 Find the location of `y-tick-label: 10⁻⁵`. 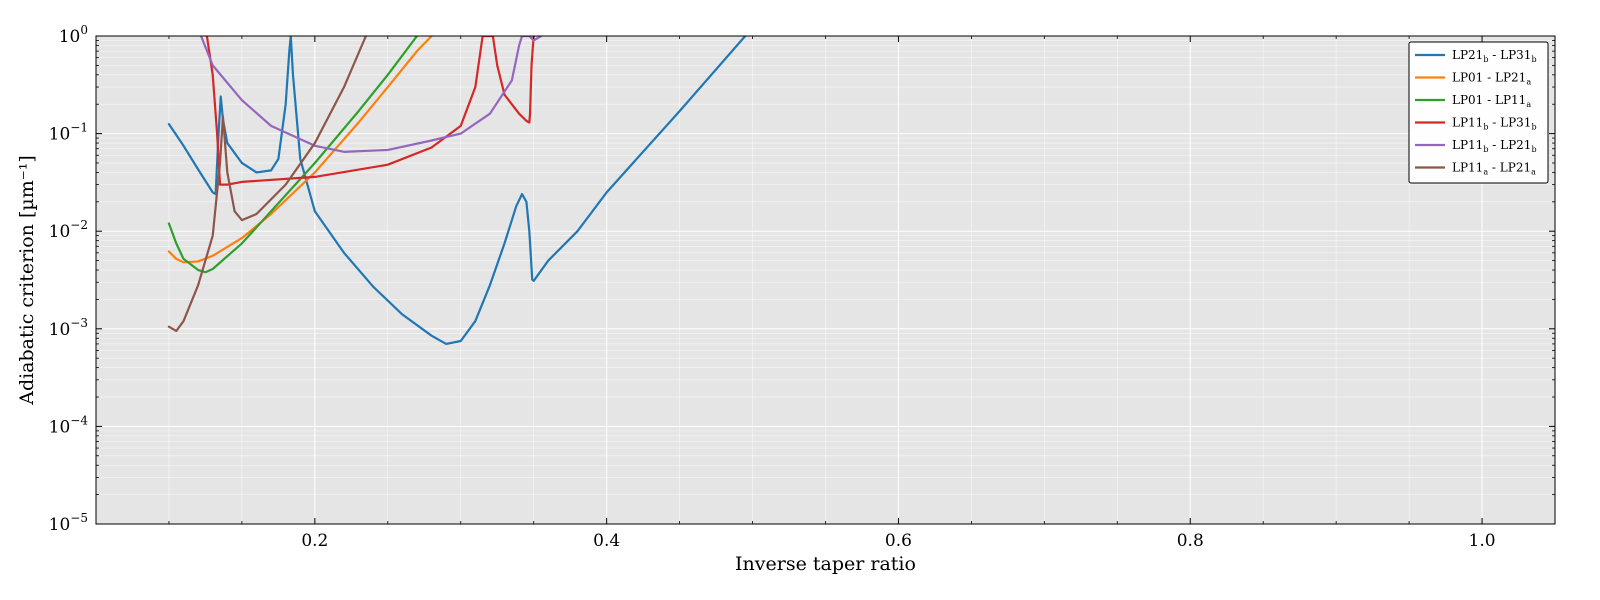

y-tick-label: 10⁻⁵ is located at coordinates (68, 523).